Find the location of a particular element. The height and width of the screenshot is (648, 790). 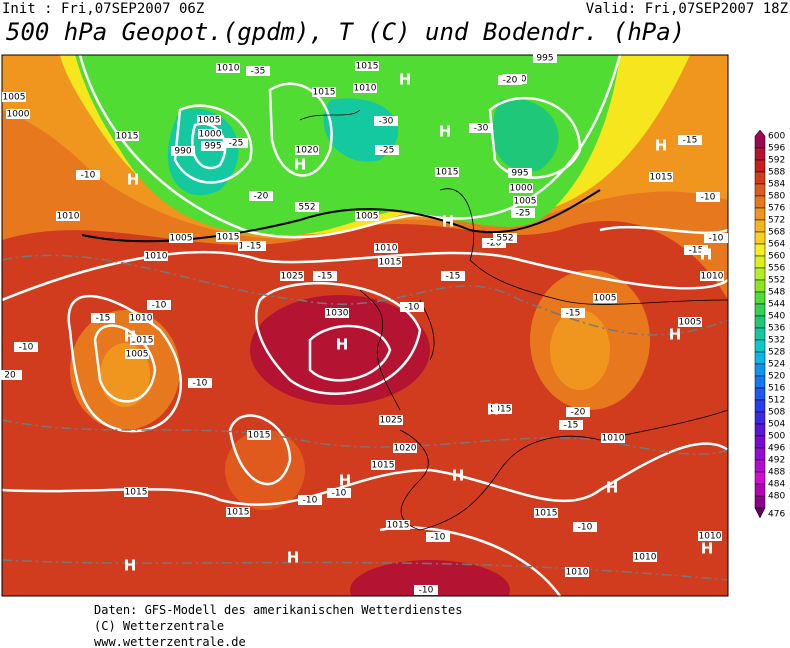

colorbar-label: 560 is located at coordinates (776, 257).